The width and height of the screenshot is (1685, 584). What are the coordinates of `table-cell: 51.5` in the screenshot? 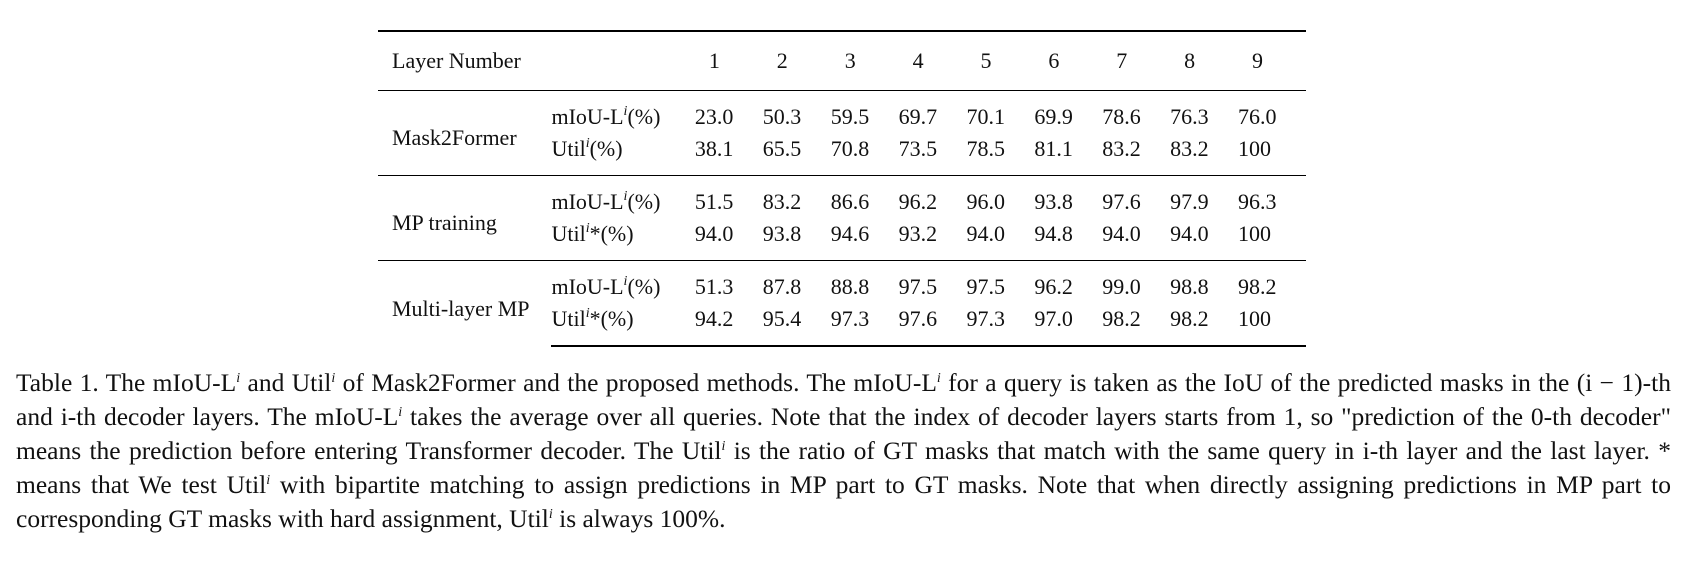 It's located at (728, 196).